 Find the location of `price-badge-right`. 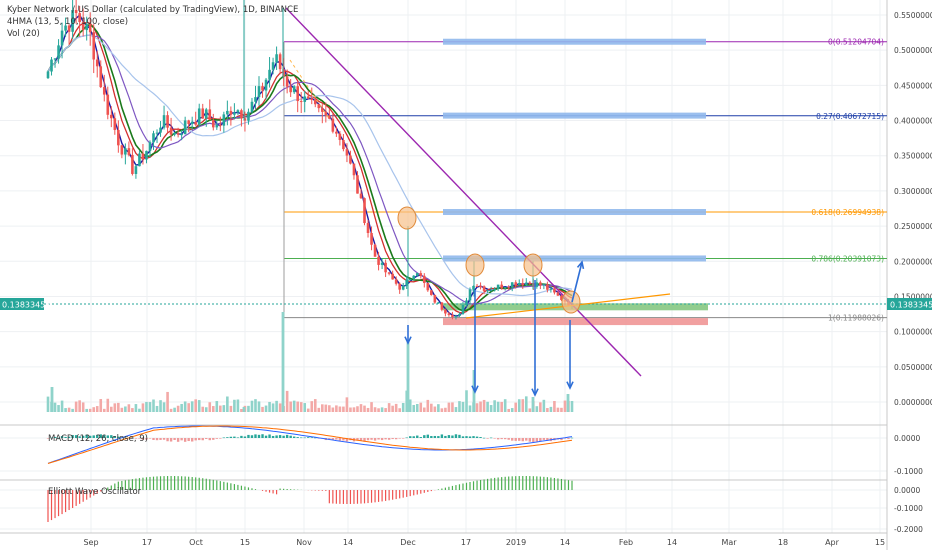

price-badge-right is located at coordinates (909, 304).